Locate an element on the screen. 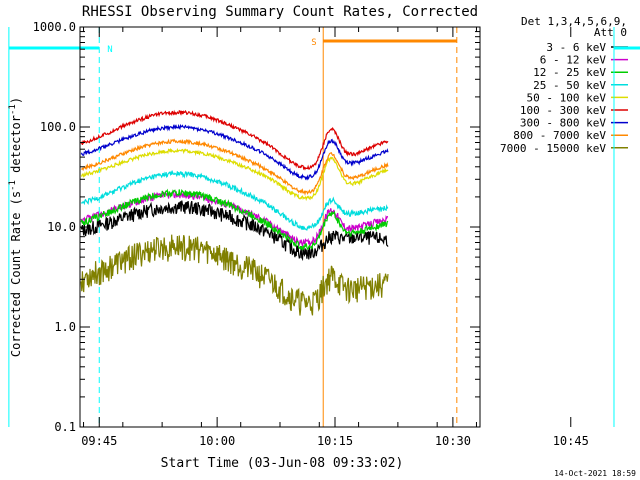 This screenshot has width=640, height=480. footer-date: 14-Oct-2021 18:59 is located at coordinates (595, 473).